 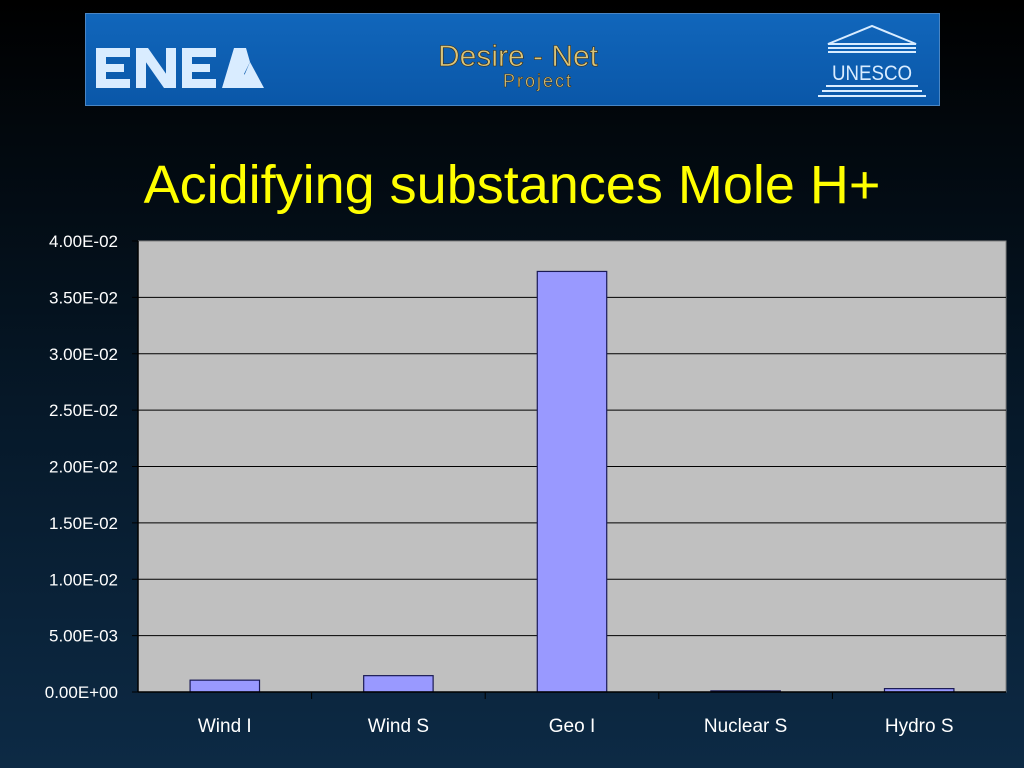 What do you see at coordinates (512, 185) in the screenshot?
I see `slide-title: Acidifying substances Mole H+` at bounding box center [512, 185].